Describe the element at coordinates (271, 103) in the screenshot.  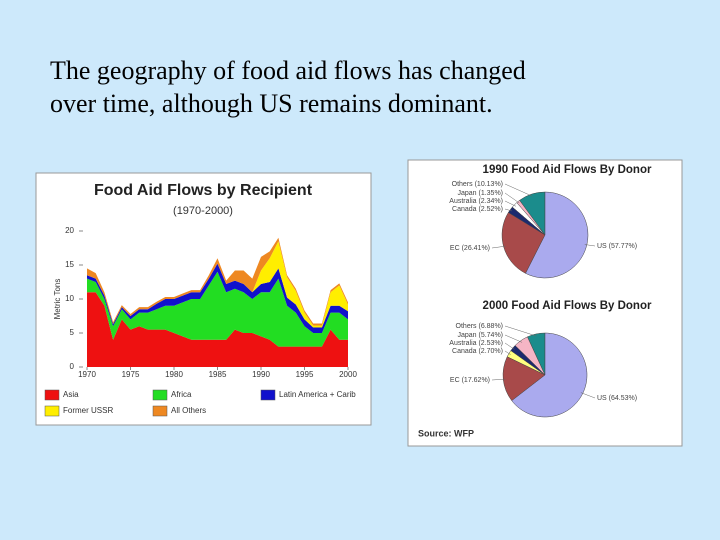
I see `slide-title: over time, although US remains dominant.` at that location.